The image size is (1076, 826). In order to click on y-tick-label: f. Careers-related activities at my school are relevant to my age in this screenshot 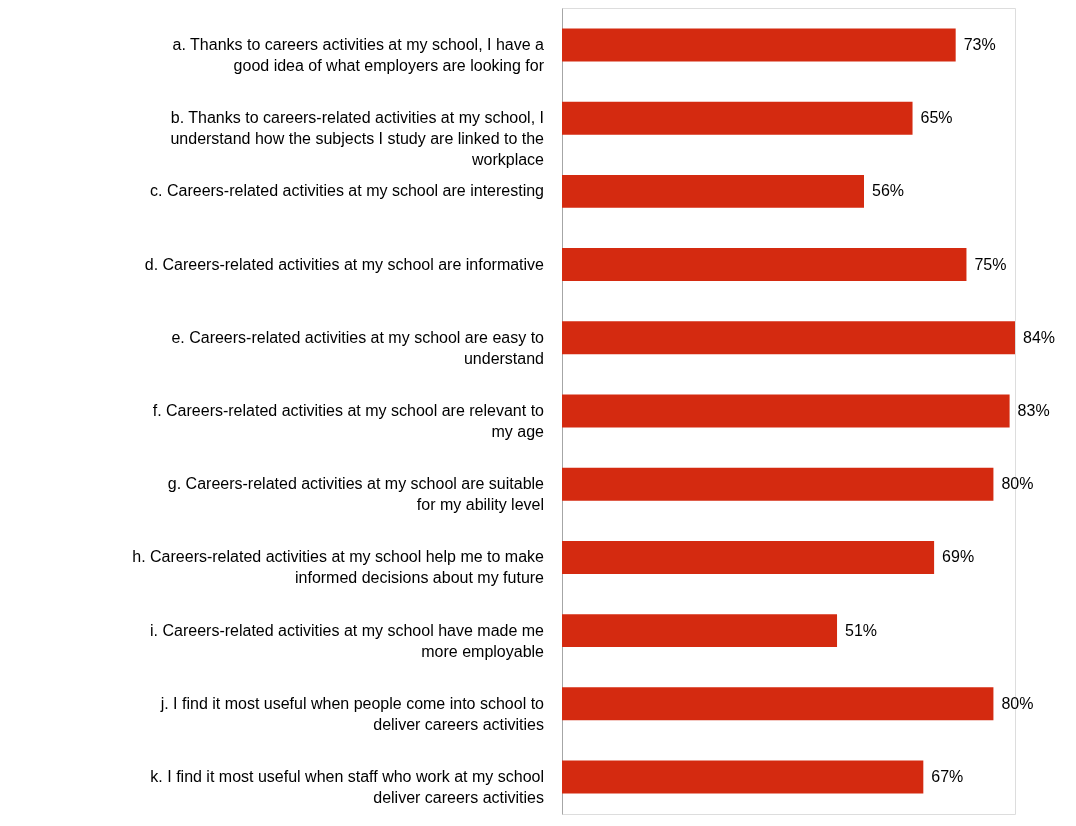, I will do `click(348, 421)`.